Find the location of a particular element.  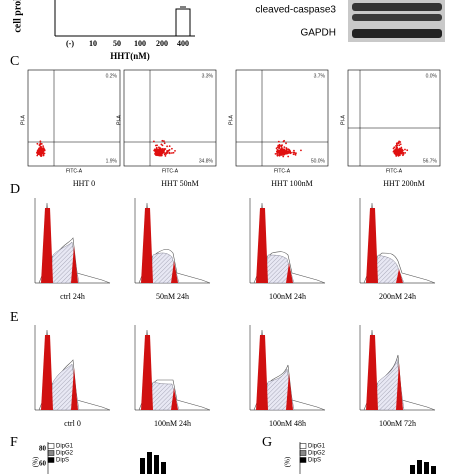

cell-cycle-histogram: 100nM 72h is located at coordinates (397, 376).